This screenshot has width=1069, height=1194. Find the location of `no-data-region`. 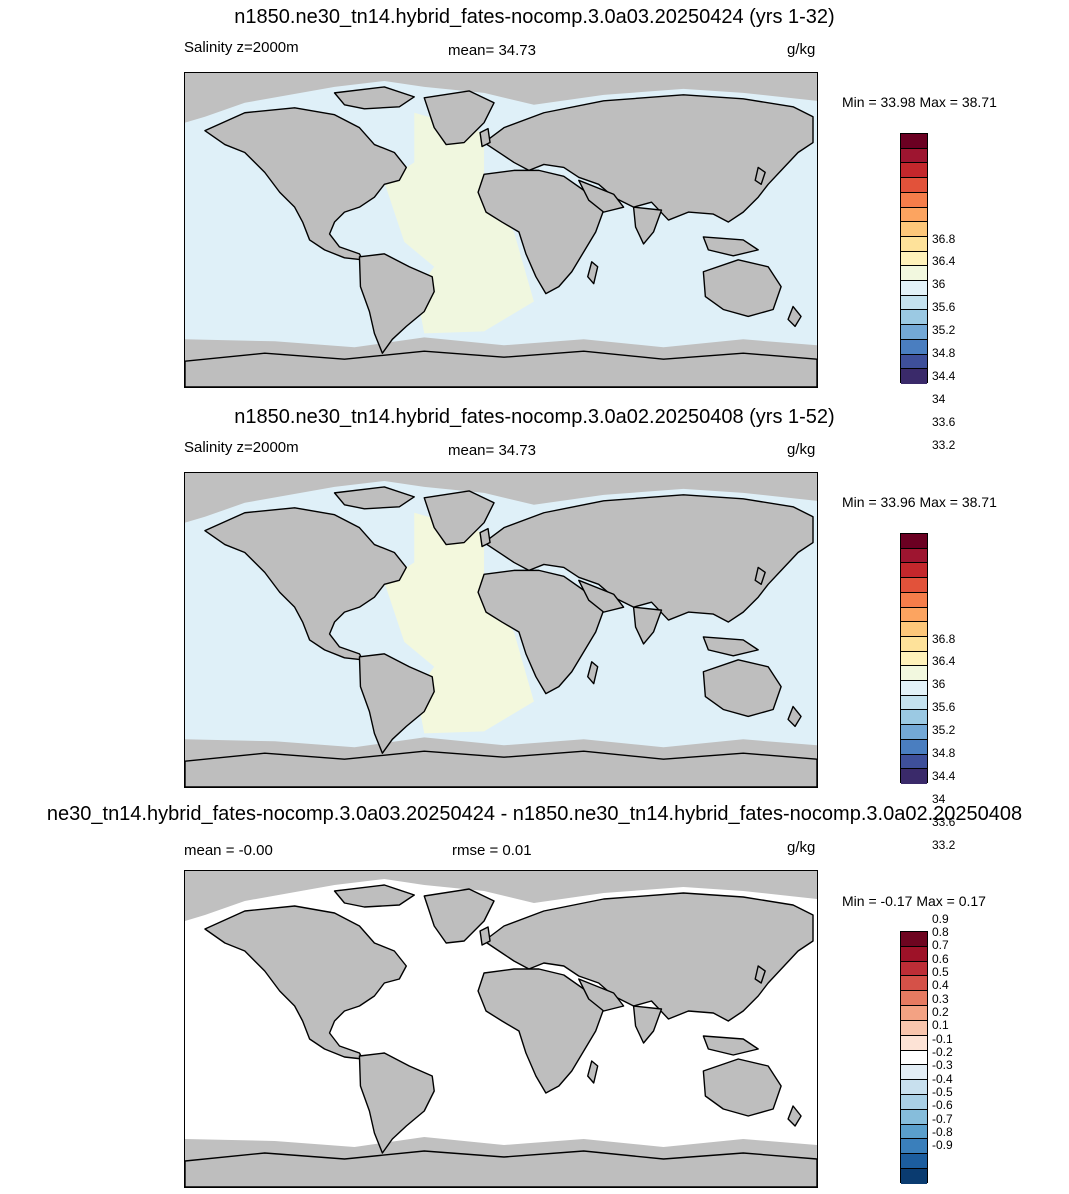

no-data-region is located at coordinates (501, 750).